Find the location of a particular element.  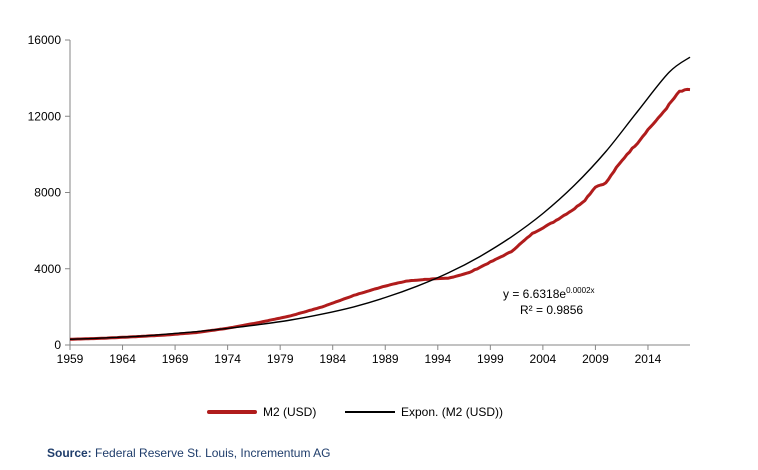

x-tick-label: 2004 is located at coordinates (543, 359).